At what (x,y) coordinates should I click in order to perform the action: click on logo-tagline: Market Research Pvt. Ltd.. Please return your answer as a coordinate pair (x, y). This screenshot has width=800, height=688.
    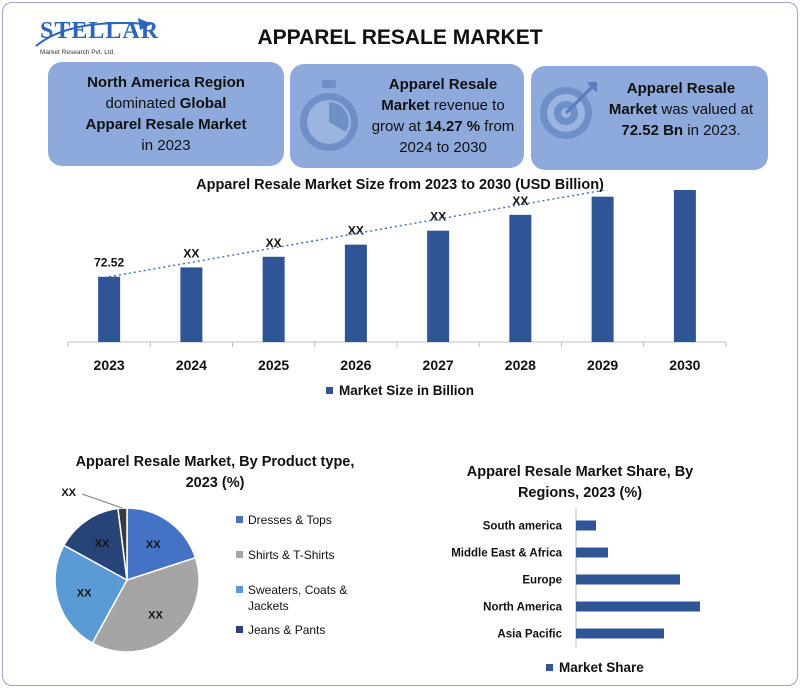
    Looking at the image, I should click on (78, 52).